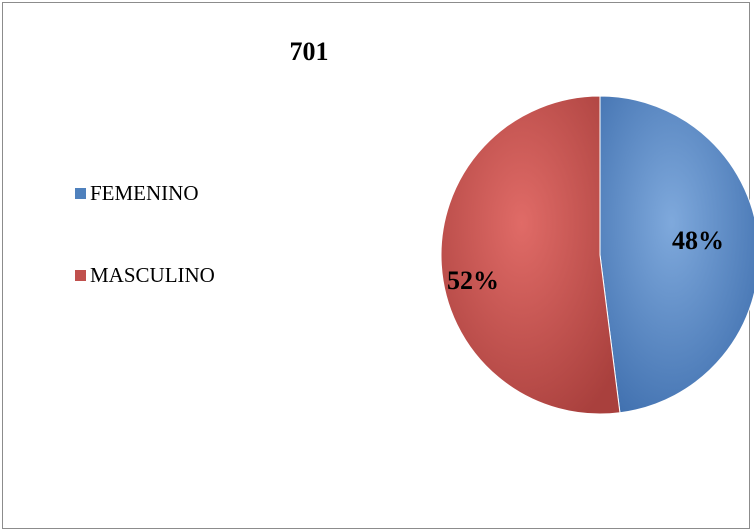 Image resolution: width=754 pixels, height=531 pixels. I want to click on legend-item-masculino: MASCULINO, so click(145, 275).